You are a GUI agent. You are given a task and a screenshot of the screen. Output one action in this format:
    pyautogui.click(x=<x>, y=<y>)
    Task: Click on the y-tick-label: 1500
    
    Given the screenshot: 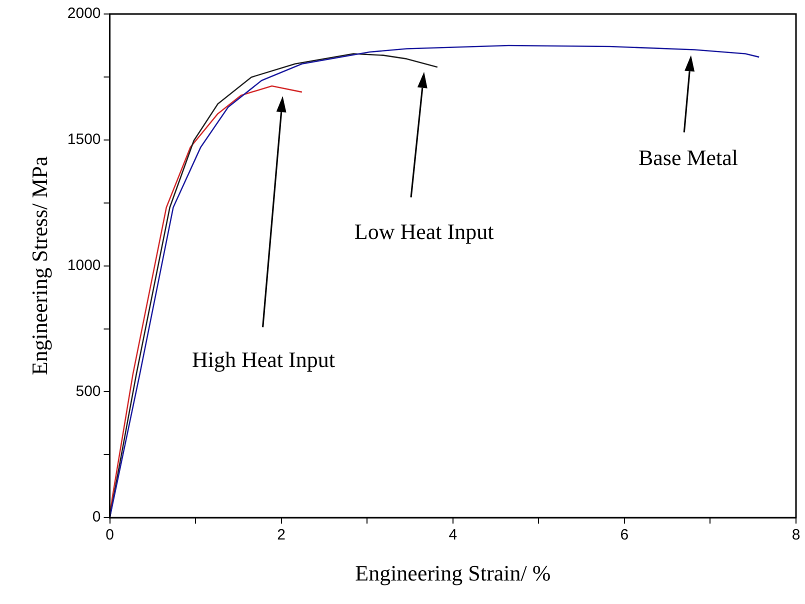 What is the action you would take?
    pyautogui.click(x=84, y=139)
    